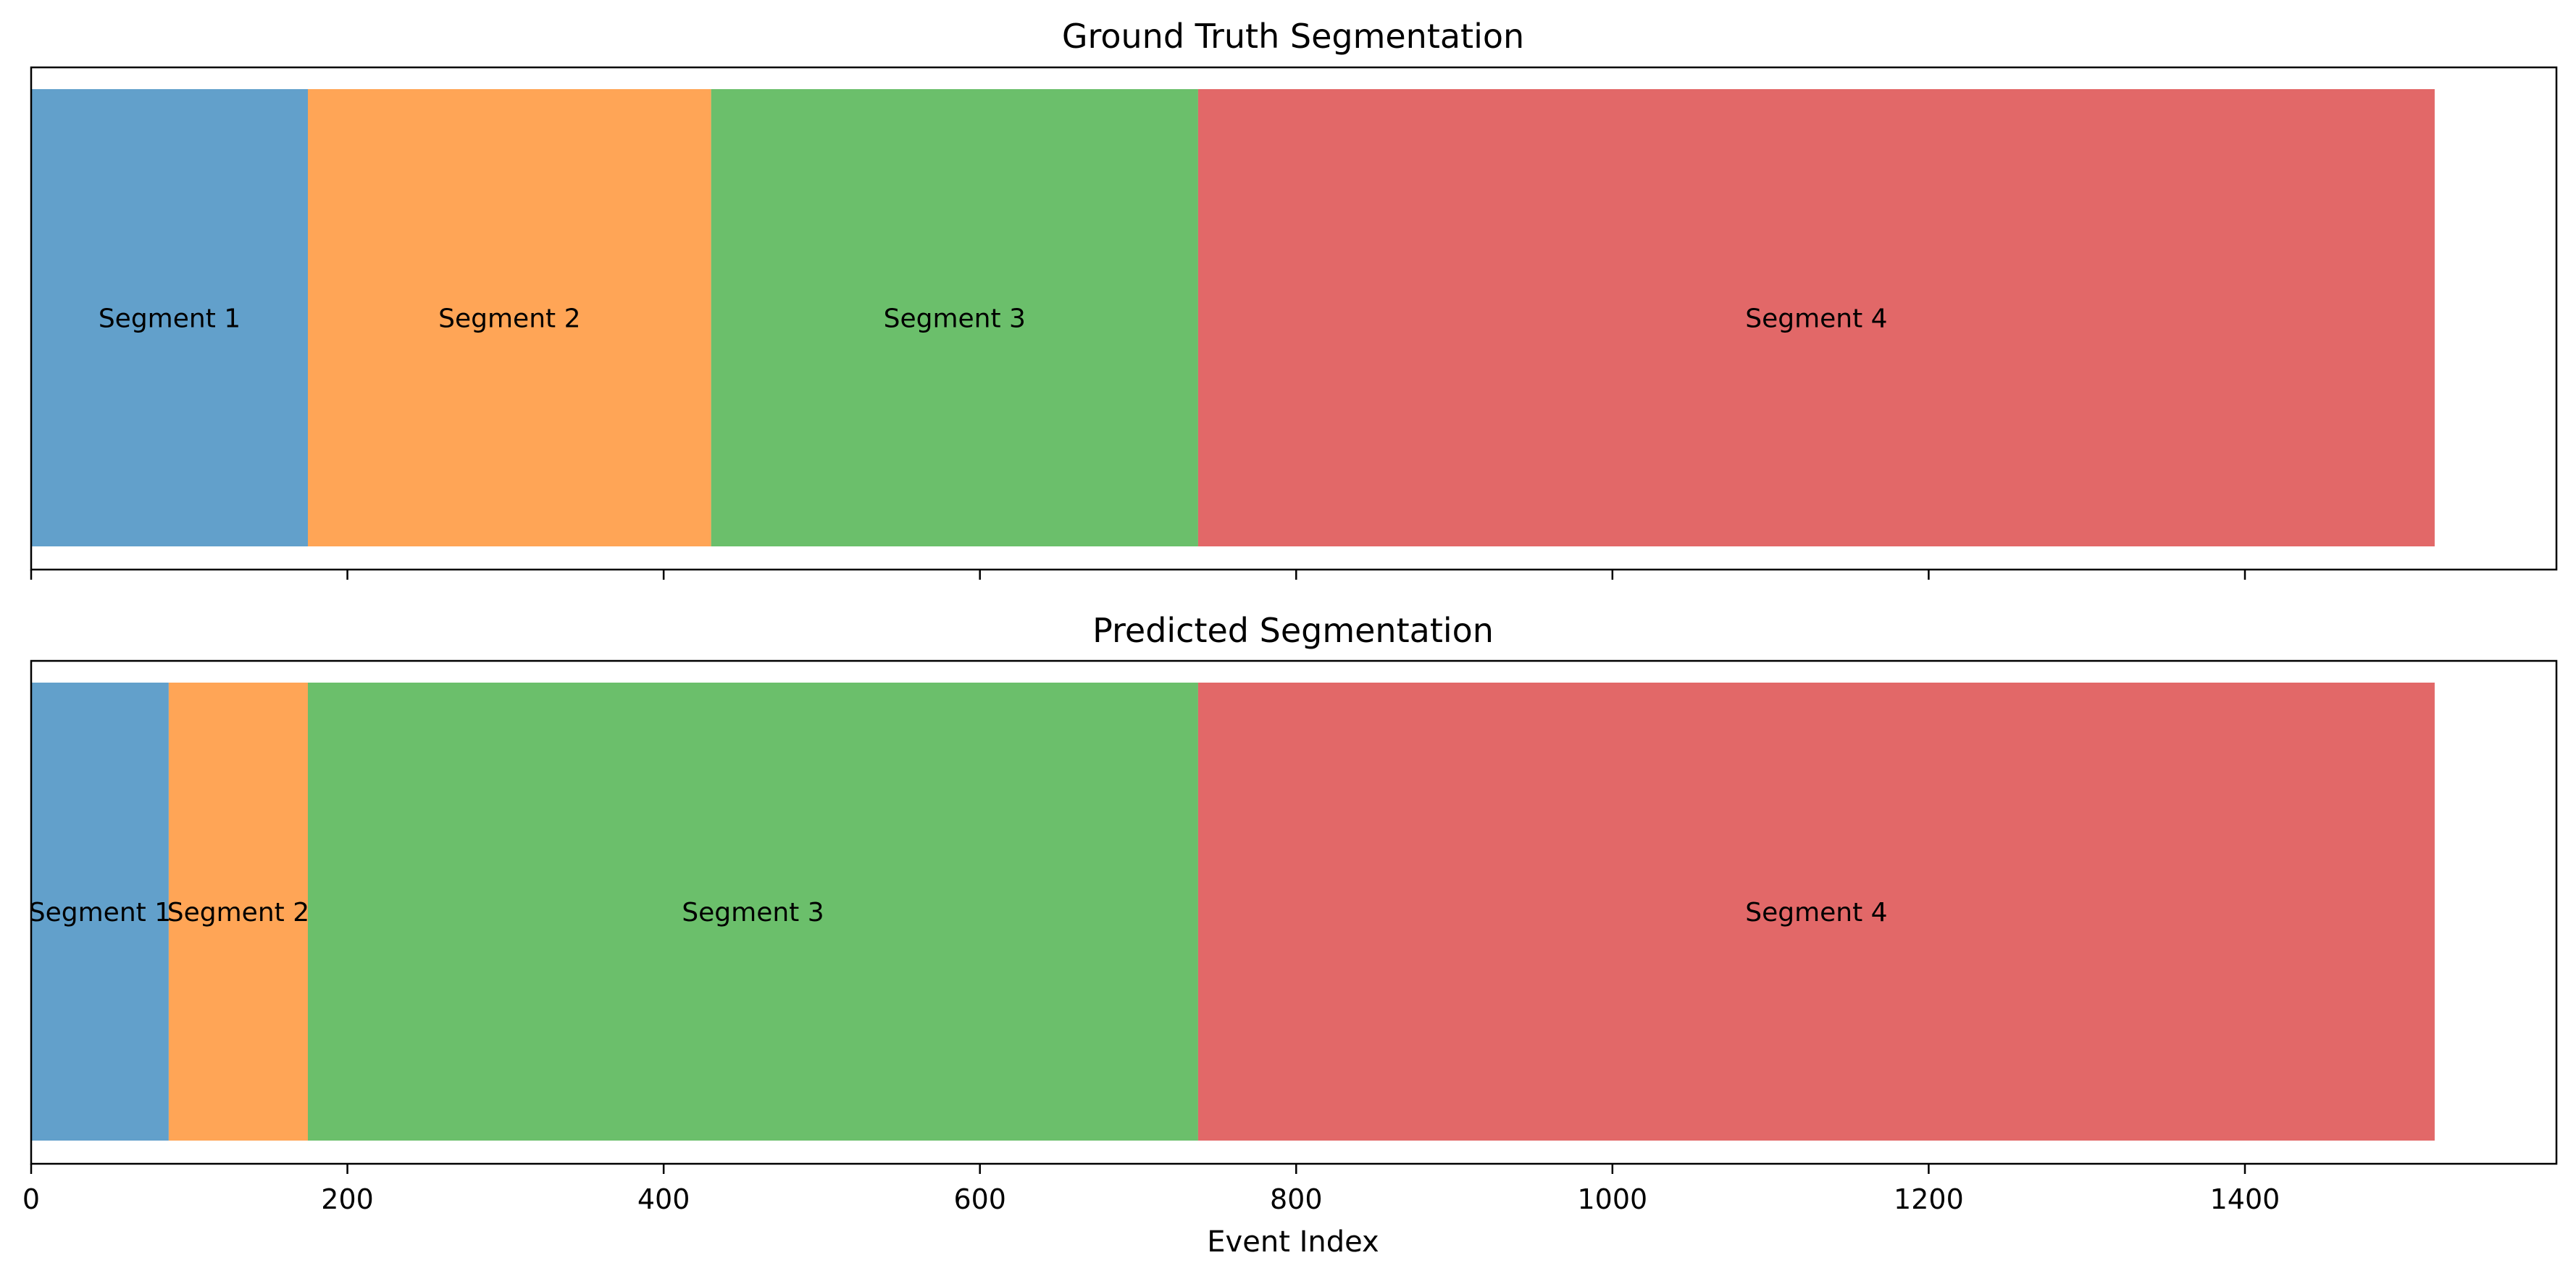 The image size is (2576, 1279). Describe the element at coordinates (1293, 36) in the screenshot. I see `chart-title-ground-truth: Ground Truth Segmentation` at that location.